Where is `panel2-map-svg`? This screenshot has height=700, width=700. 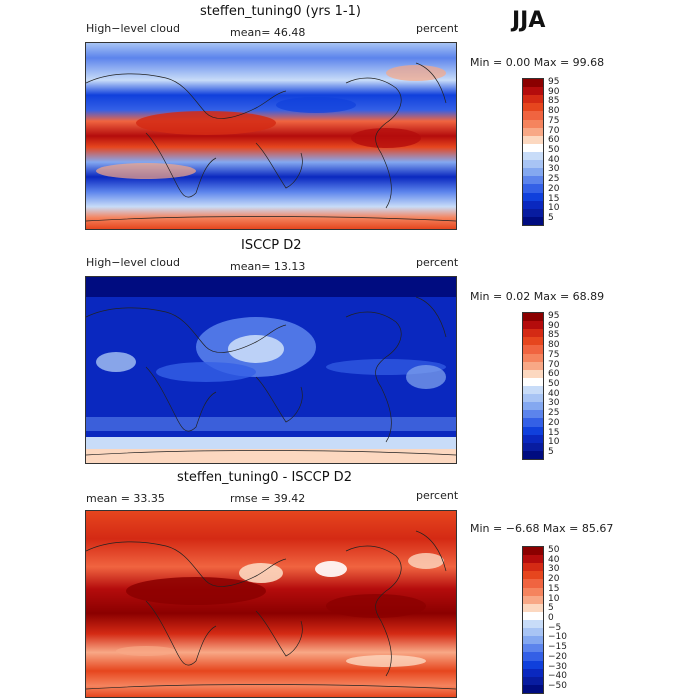
panel2-map-svg is located at coordinates (271, 370).